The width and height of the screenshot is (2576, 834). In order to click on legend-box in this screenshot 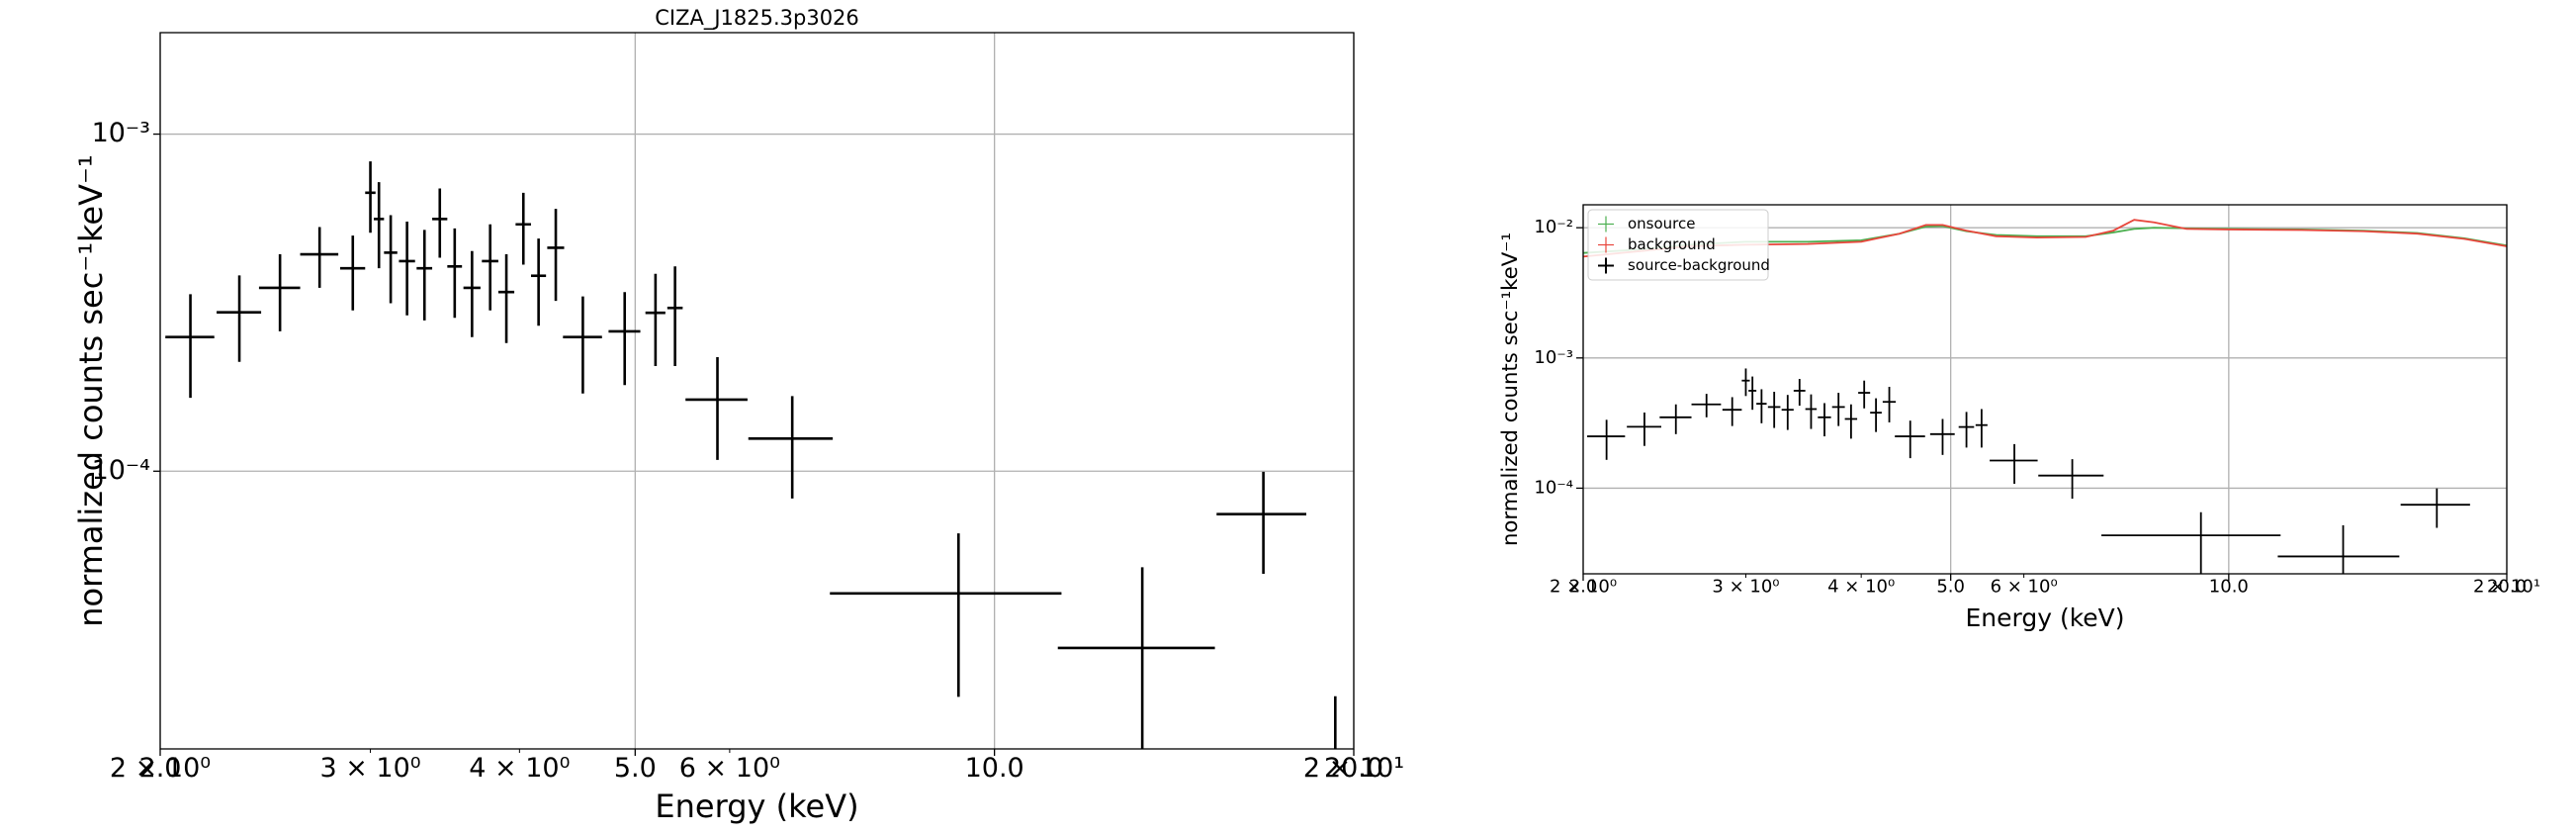, I will do `click(1678, 245)`.